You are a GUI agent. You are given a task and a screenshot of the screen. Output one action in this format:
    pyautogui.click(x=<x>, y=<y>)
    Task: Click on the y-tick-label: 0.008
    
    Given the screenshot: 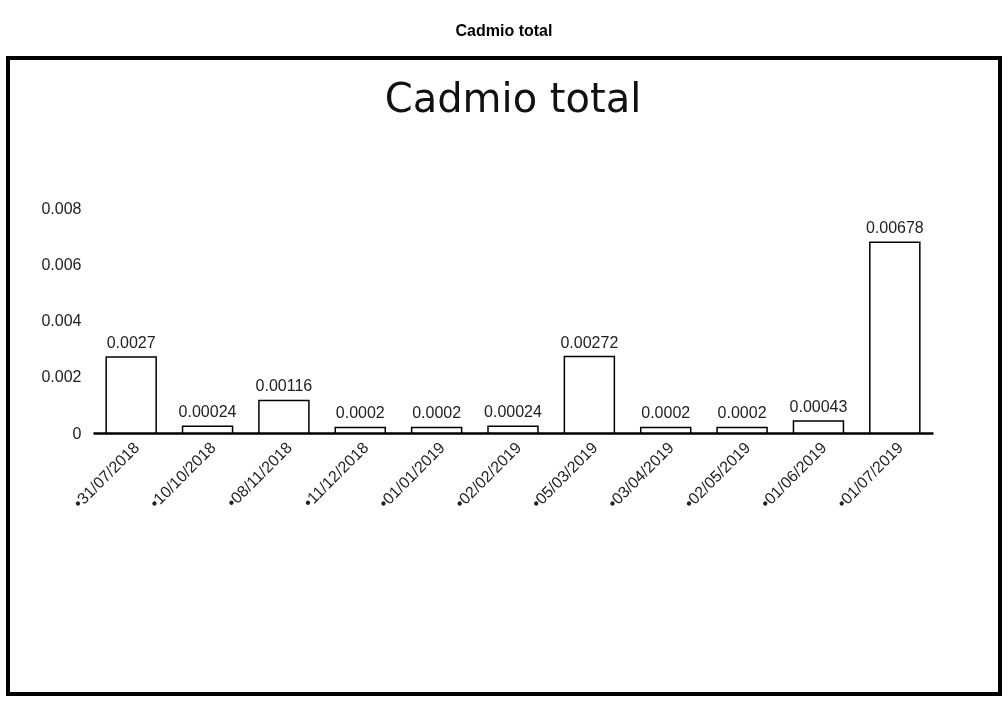 What is the action you would take?
    pyautogui.click(x=61, y=208)
    